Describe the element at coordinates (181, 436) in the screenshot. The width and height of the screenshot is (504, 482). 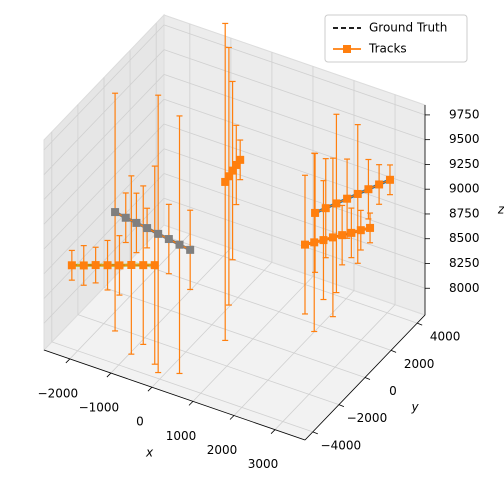
I see `x-tick-label: 1000` at that location.